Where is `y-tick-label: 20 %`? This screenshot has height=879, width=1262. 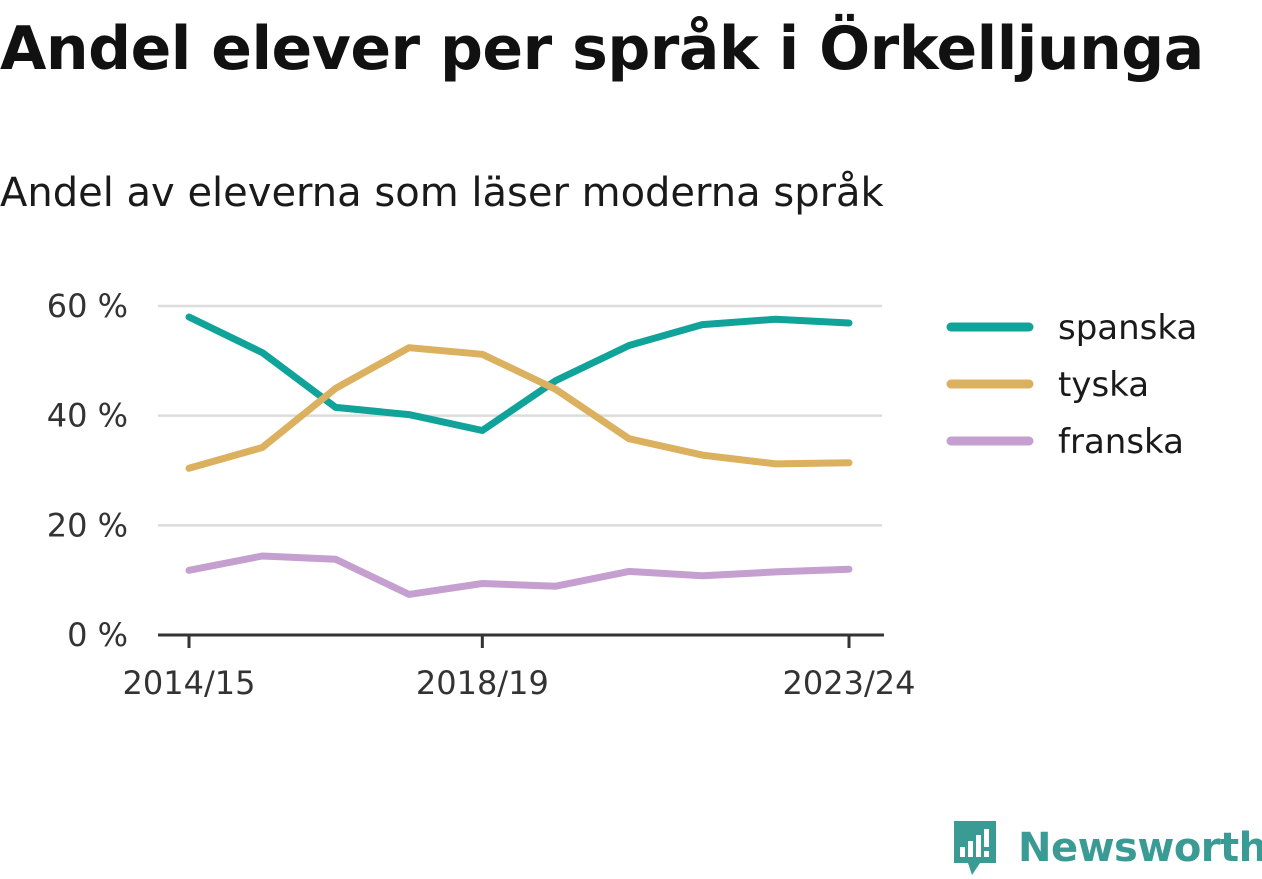 y-tick-label: 20 % is located at coordinates (87, 525).